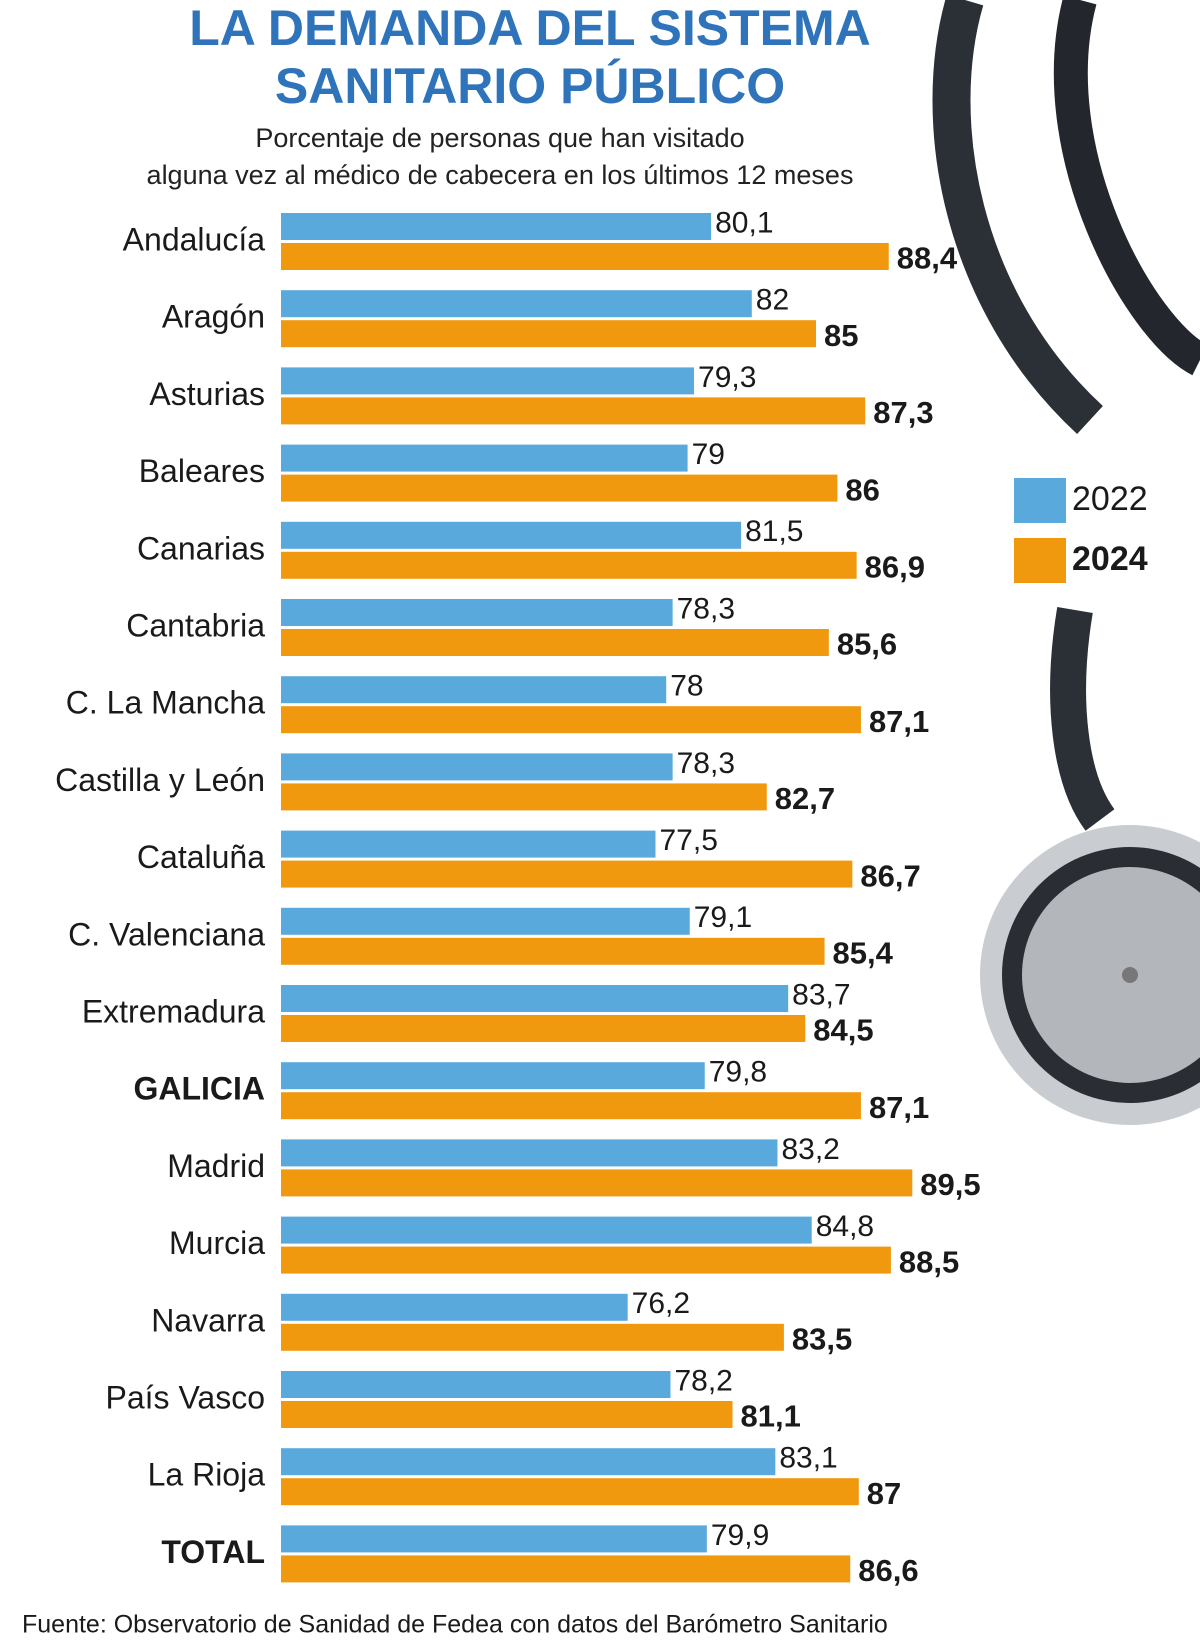 This screenshot has width=1200, height=1649. What do you see at coordinates (950, 1184) in the screenshot?
I see `value-label: 89,5` at bounding box center [950, 1184].